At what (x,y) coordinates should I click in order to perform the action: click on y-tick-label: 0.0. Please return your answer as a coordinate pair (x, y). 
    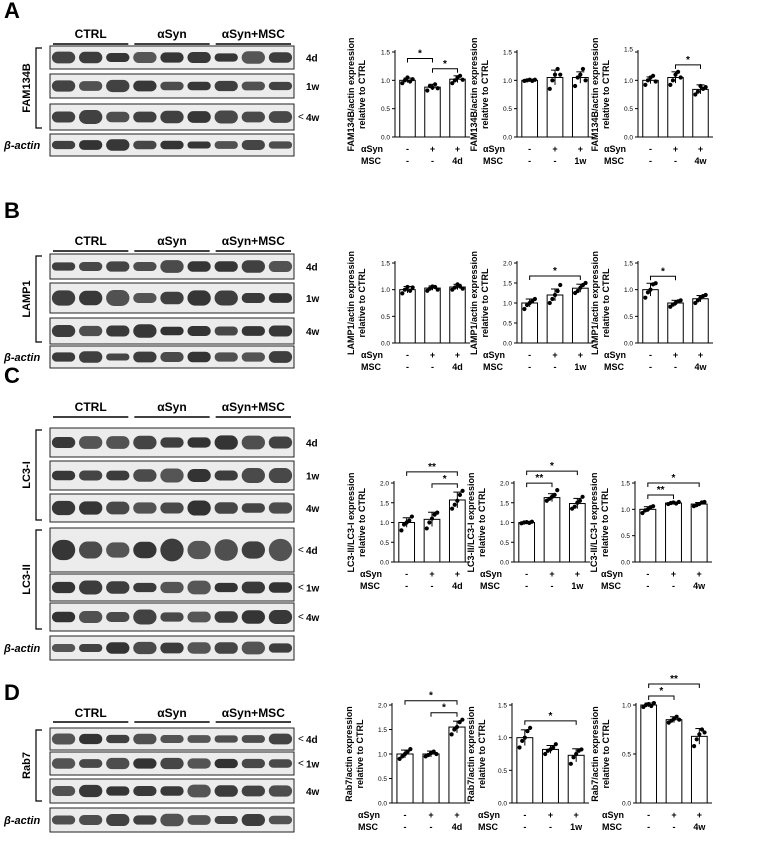
    Looking at the image, I should click on (507, 138).